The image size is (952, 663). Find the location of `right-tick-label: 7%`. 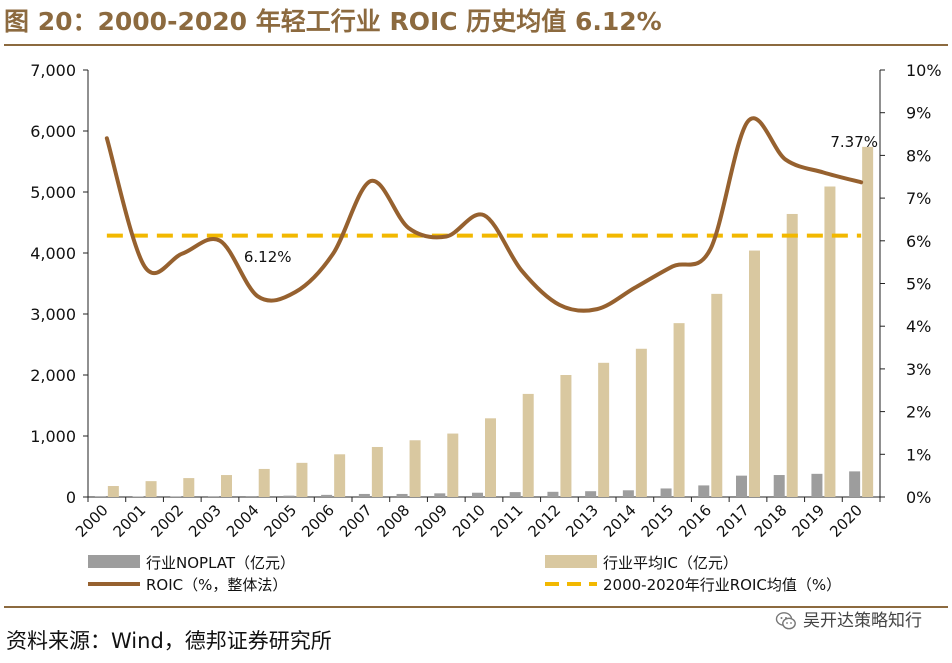

right-tick-label: 7% is located at coordinates (918, 198).